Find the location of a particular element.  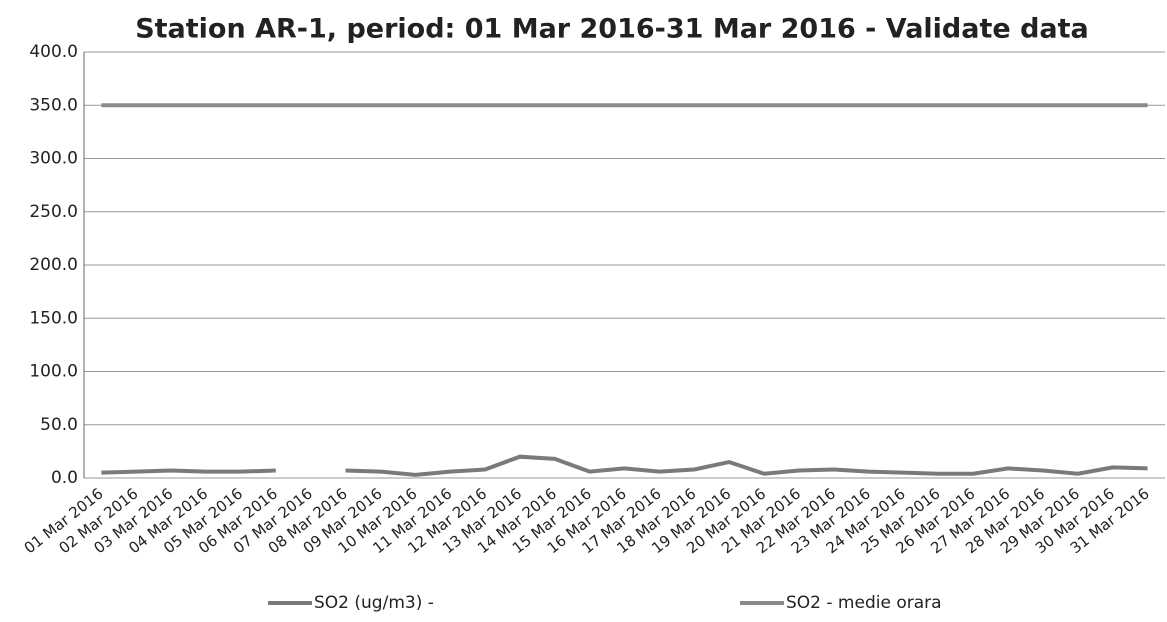

legend-label: SO2 (ug/m3) - is located at coordinates (374, 603).